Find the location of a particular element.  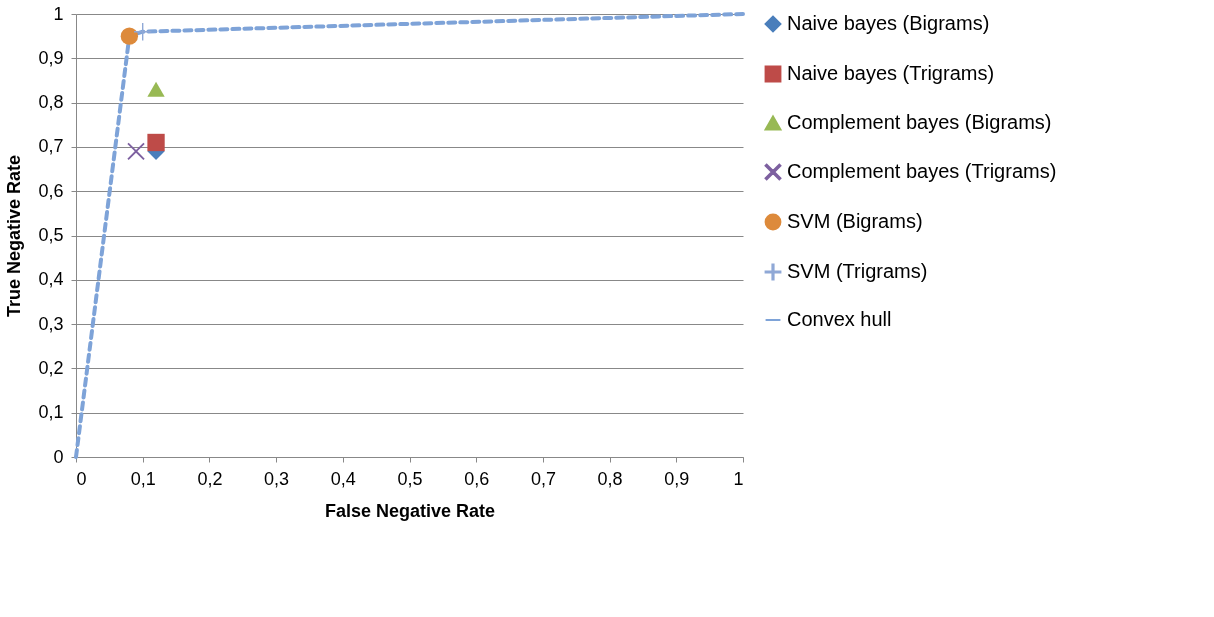

y-tick-label: 0,2 is located at coordinates (51, 367).